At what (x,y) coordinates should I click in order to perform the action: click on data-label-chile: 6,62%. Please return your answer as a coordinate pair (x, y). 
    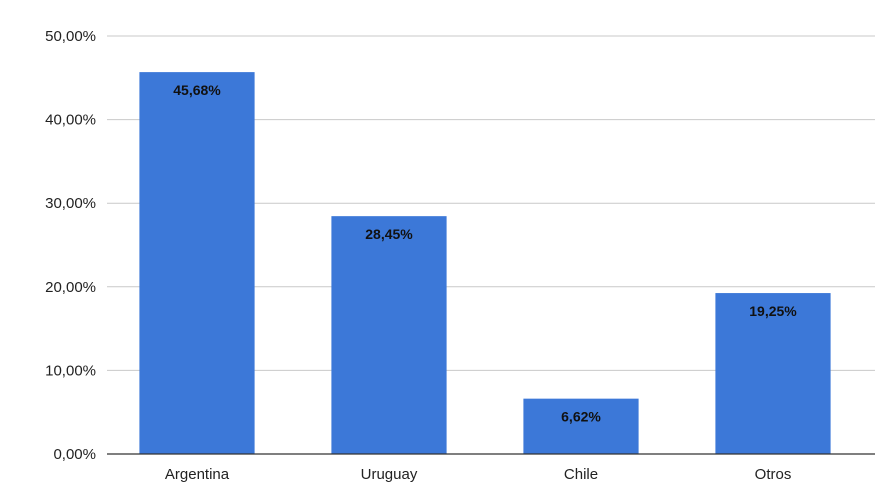
    Looking at the image, I should click on (581, 417).